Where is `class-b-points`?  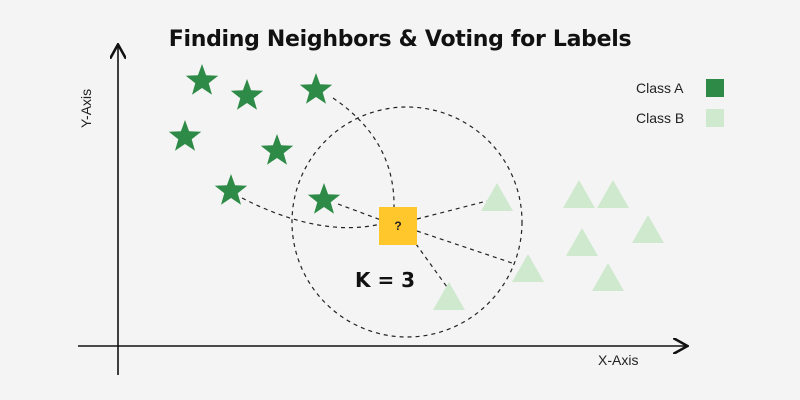
class-b-points is located at coordinates (548, 245).